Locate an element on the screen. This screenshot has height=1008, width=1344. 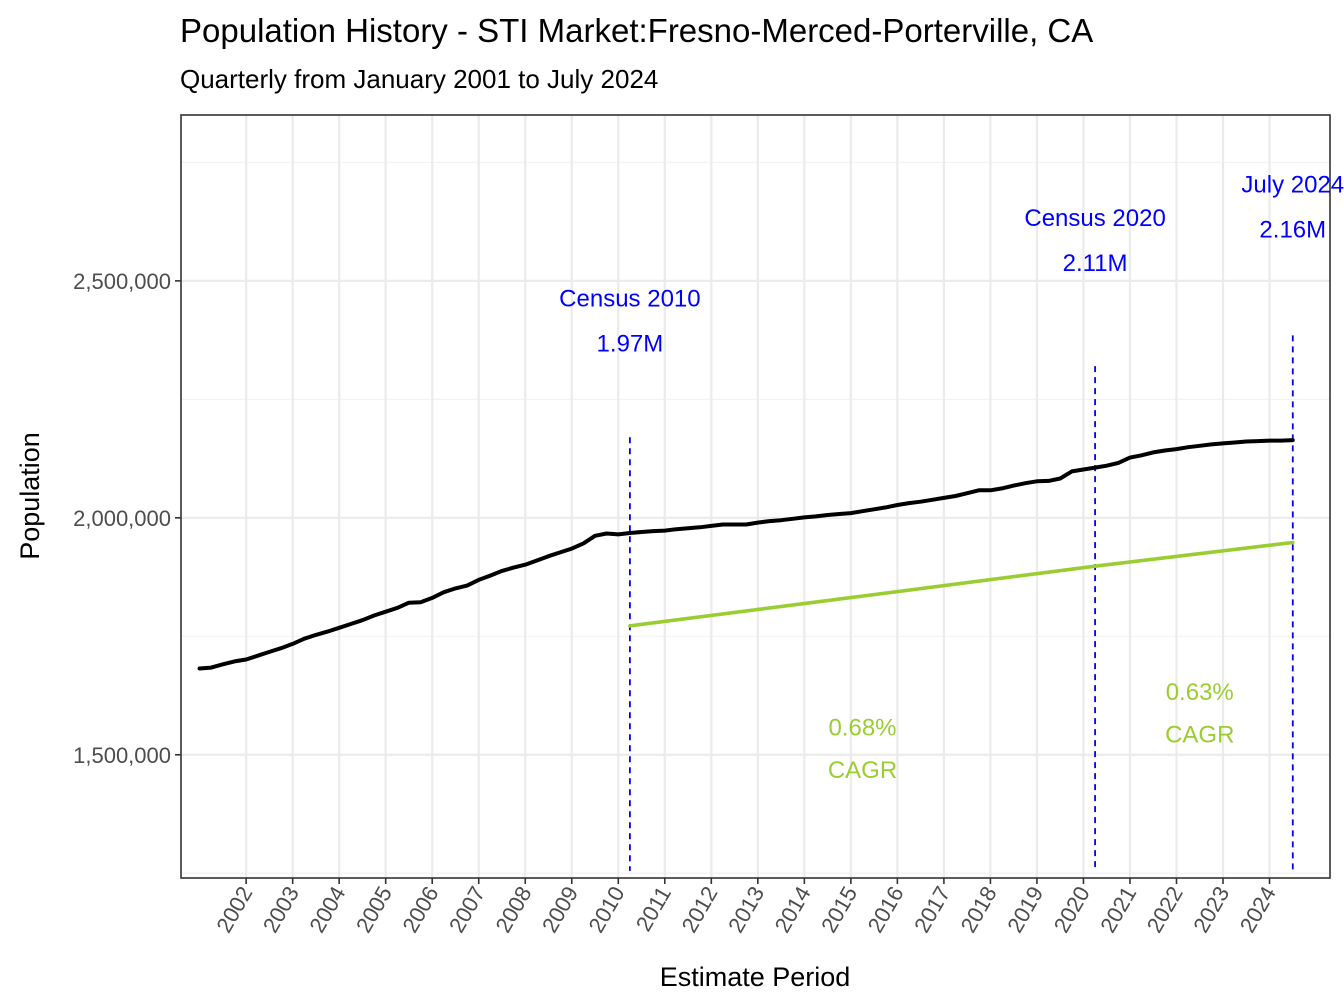
x-tick-label: 2002 is located at coordinates (234, 909).